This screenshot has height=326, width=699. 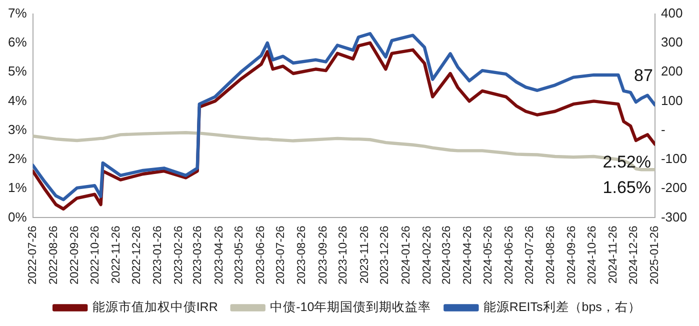 I want to click on x-tick-label: 2024-01-26, so click(x=406, y=255).